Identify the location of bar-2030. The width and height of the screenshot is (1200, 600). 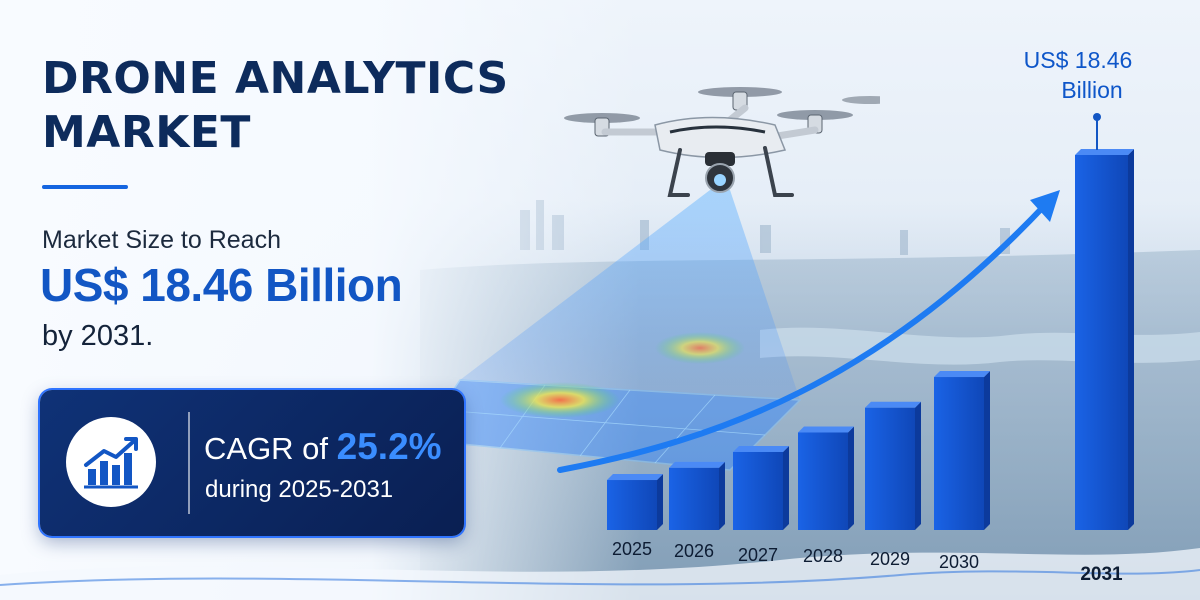
(962, 450).